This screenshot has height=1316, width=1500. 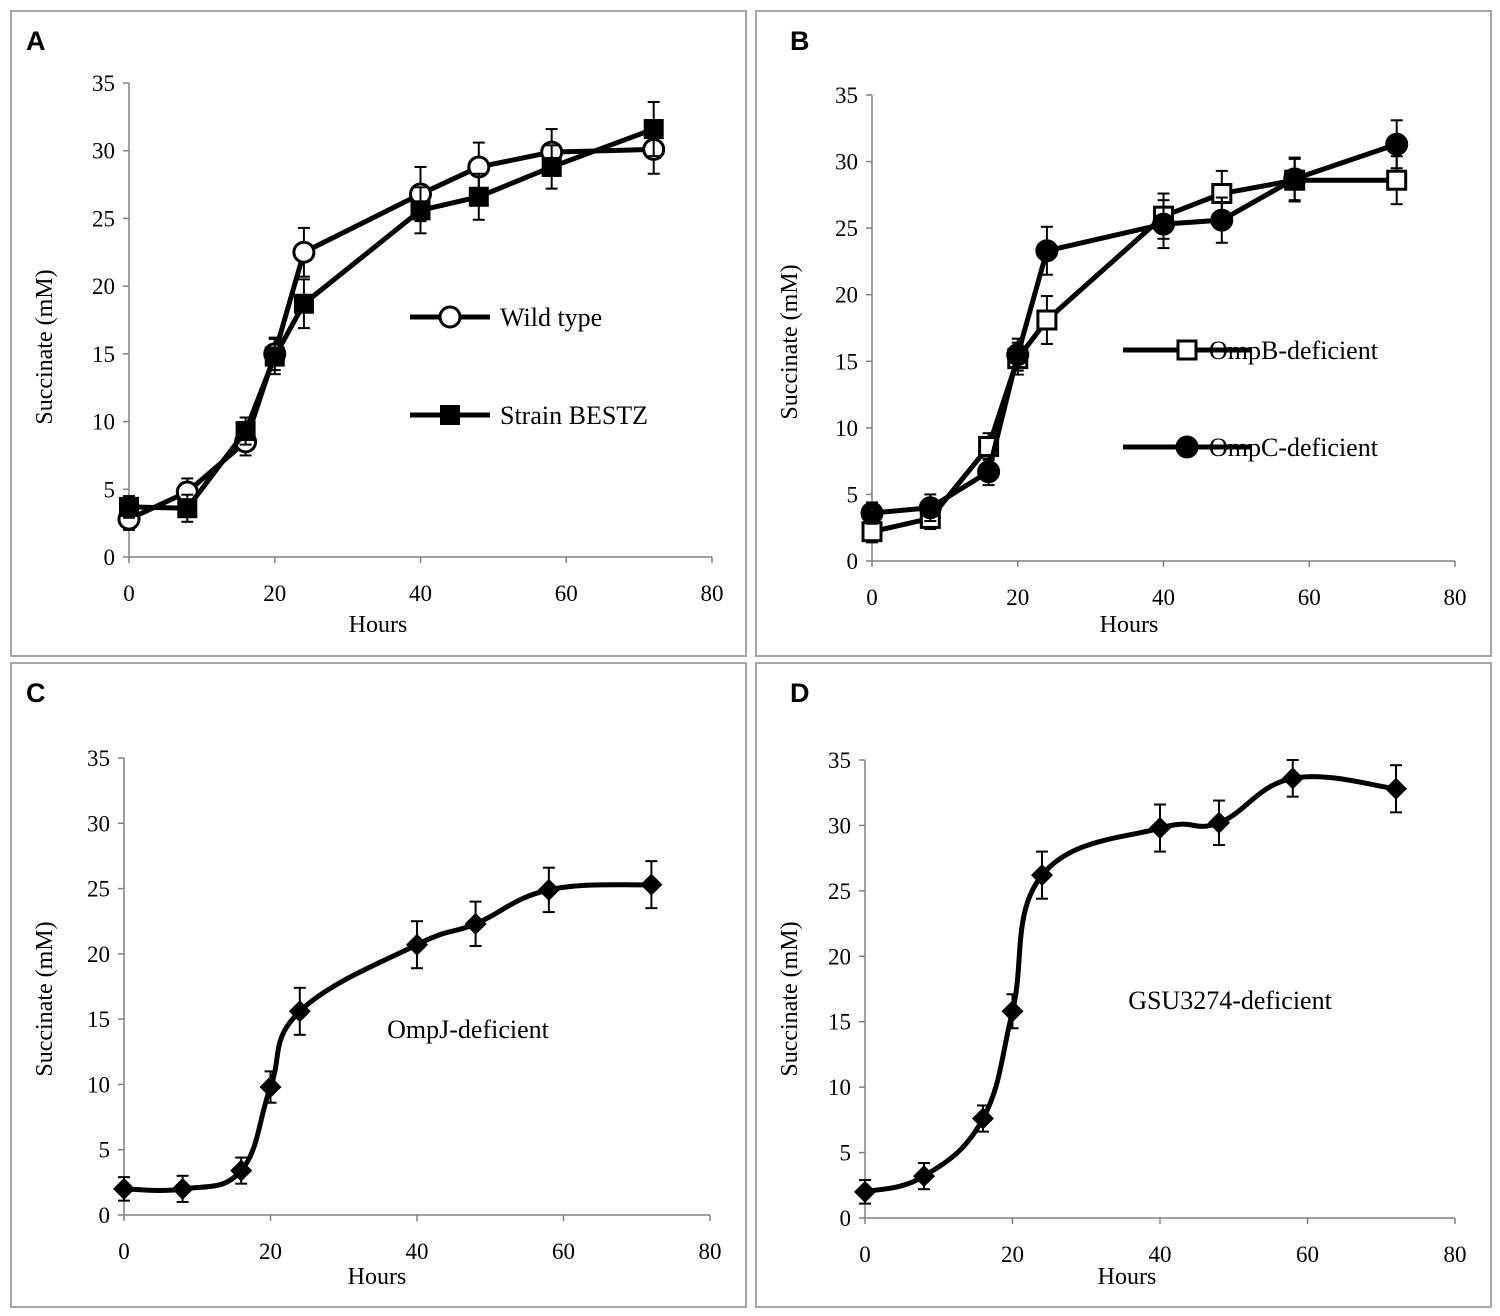 What do you see at coordinates (1134, 322) in the screenshot?
I see `series-ompc-deficient` at bounding box center [1134, 322].